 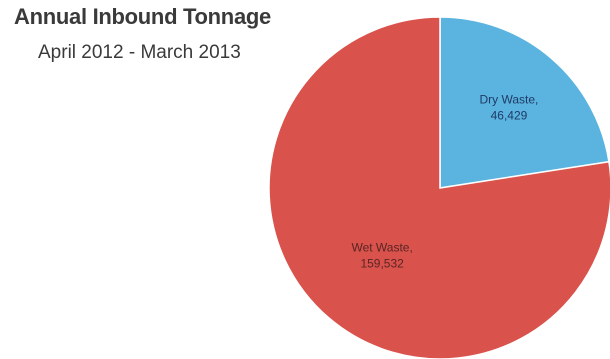 I want to click on slice-label: Dry Waste,, so click(x=509, y=99).